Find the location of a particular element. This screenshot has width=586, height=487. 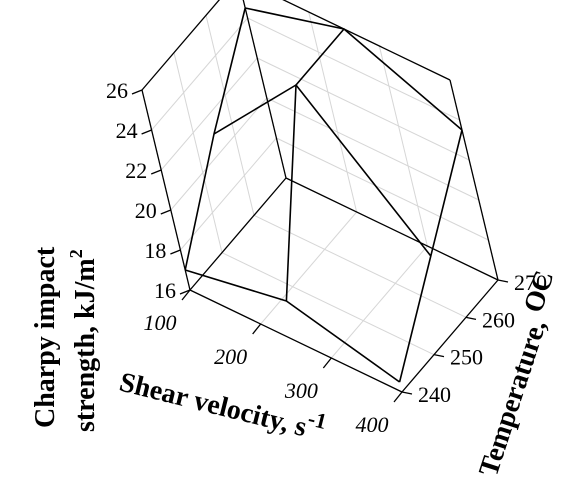

x-tick-label-0: 100 is located at coordinates (160, 322).